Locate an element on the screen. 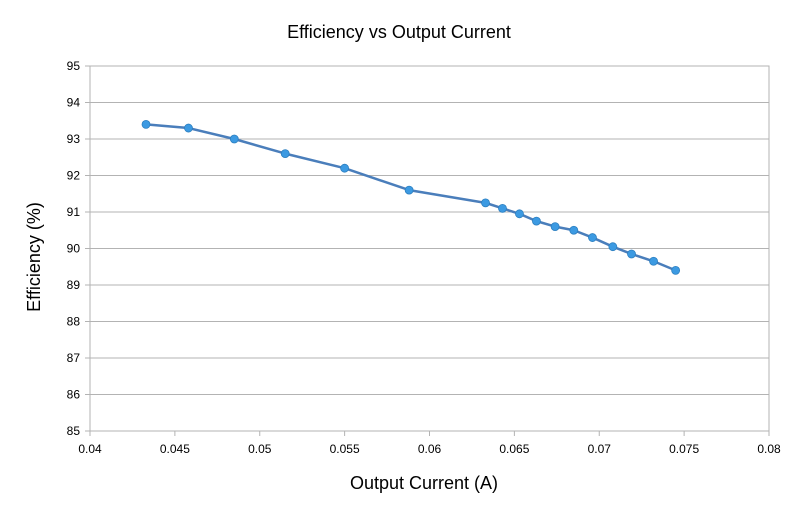 Image resolution: width=797 pixels, height=514 pixels. y-tick-label: 87 is located at coordinates (74, 358).